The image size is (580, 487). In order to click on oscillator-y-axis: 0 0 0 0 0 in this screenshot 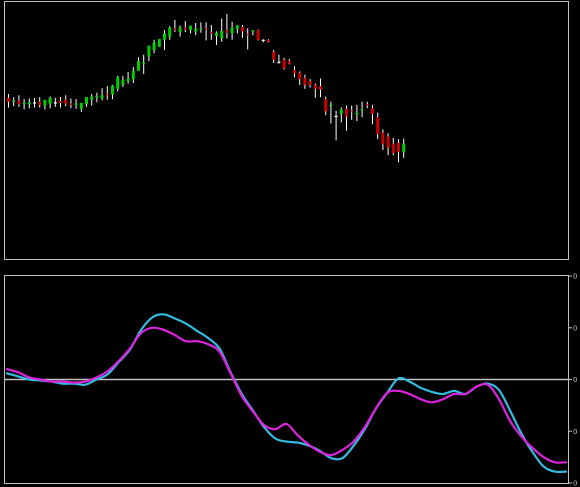, I will do `click(572, 380)`.